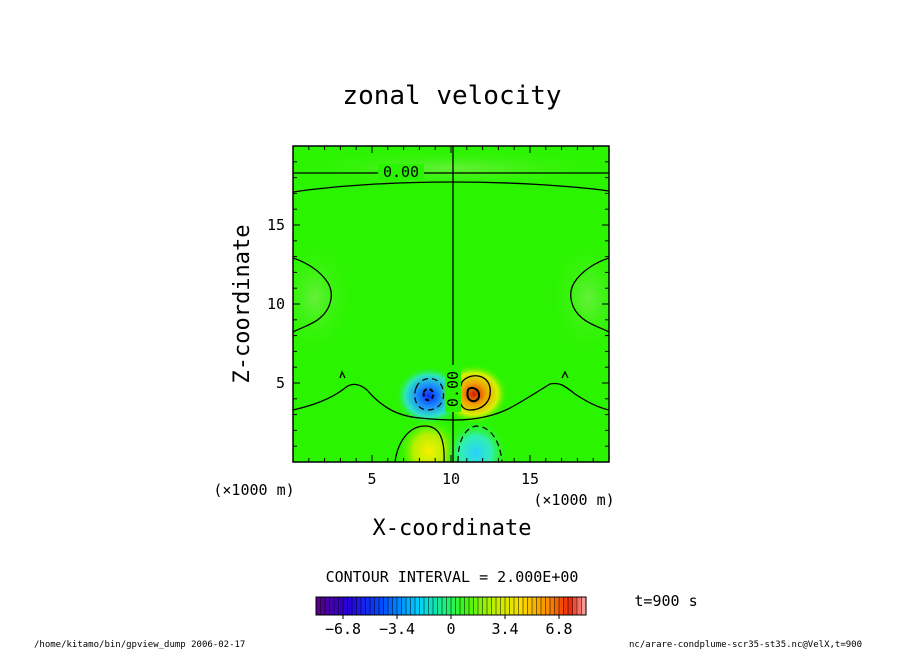 The image size is (904, 658). I want to click on contour-label-vertical: 0.00, so click(453, 389).